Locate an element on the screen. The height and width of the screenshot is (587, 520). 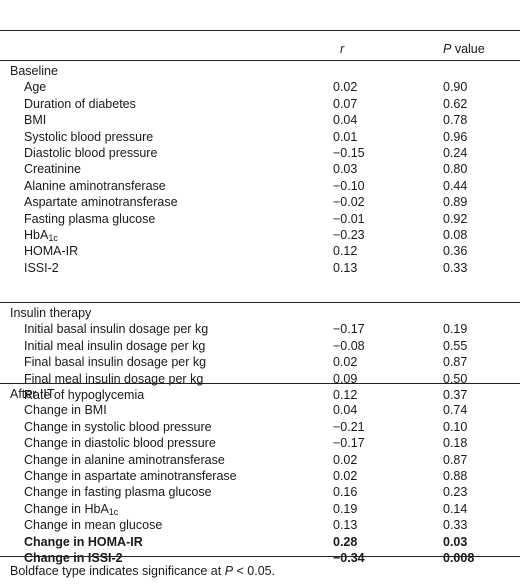
row-label: Change in diastolic blood pressure is located at coordinates (120, 443).